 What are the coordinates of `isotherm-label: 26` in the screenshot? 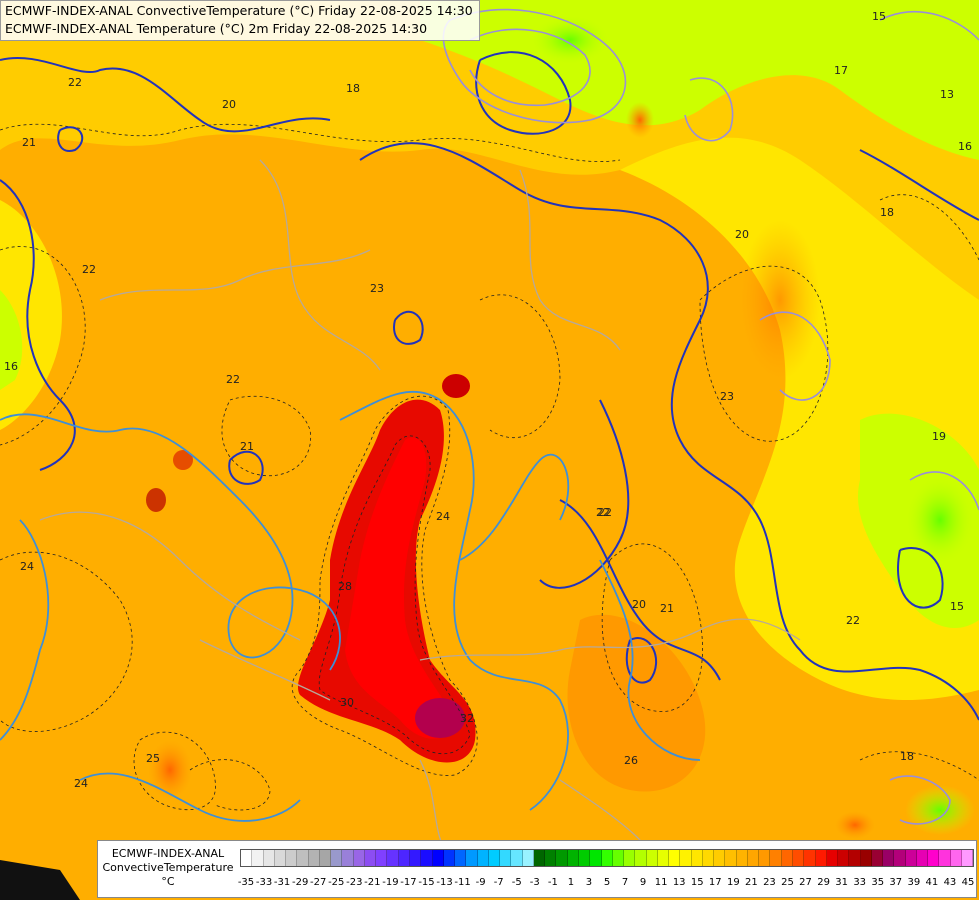 It's located at (631, 760).